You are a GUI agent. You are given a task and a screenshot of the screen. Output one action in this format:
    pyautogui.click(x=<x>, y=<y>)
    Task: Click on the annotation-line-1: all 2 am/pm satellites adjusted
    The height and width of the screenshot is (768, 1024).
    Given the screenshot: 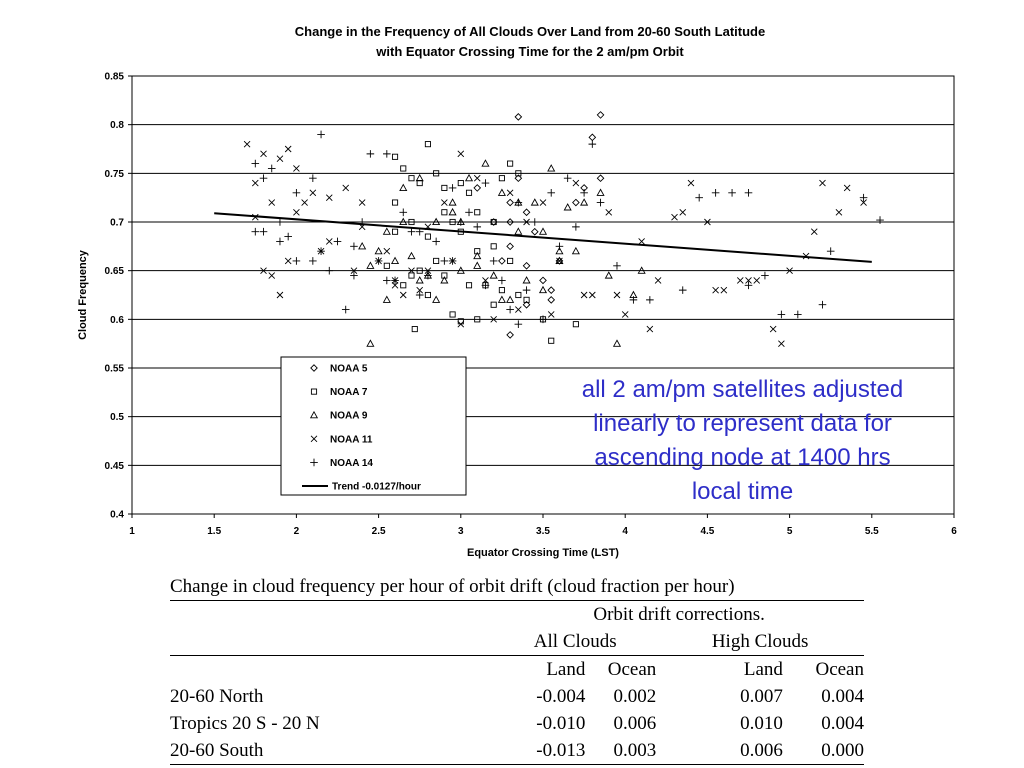 What is the action you would take?
    pyautogui.click(x=742, y=389)
    